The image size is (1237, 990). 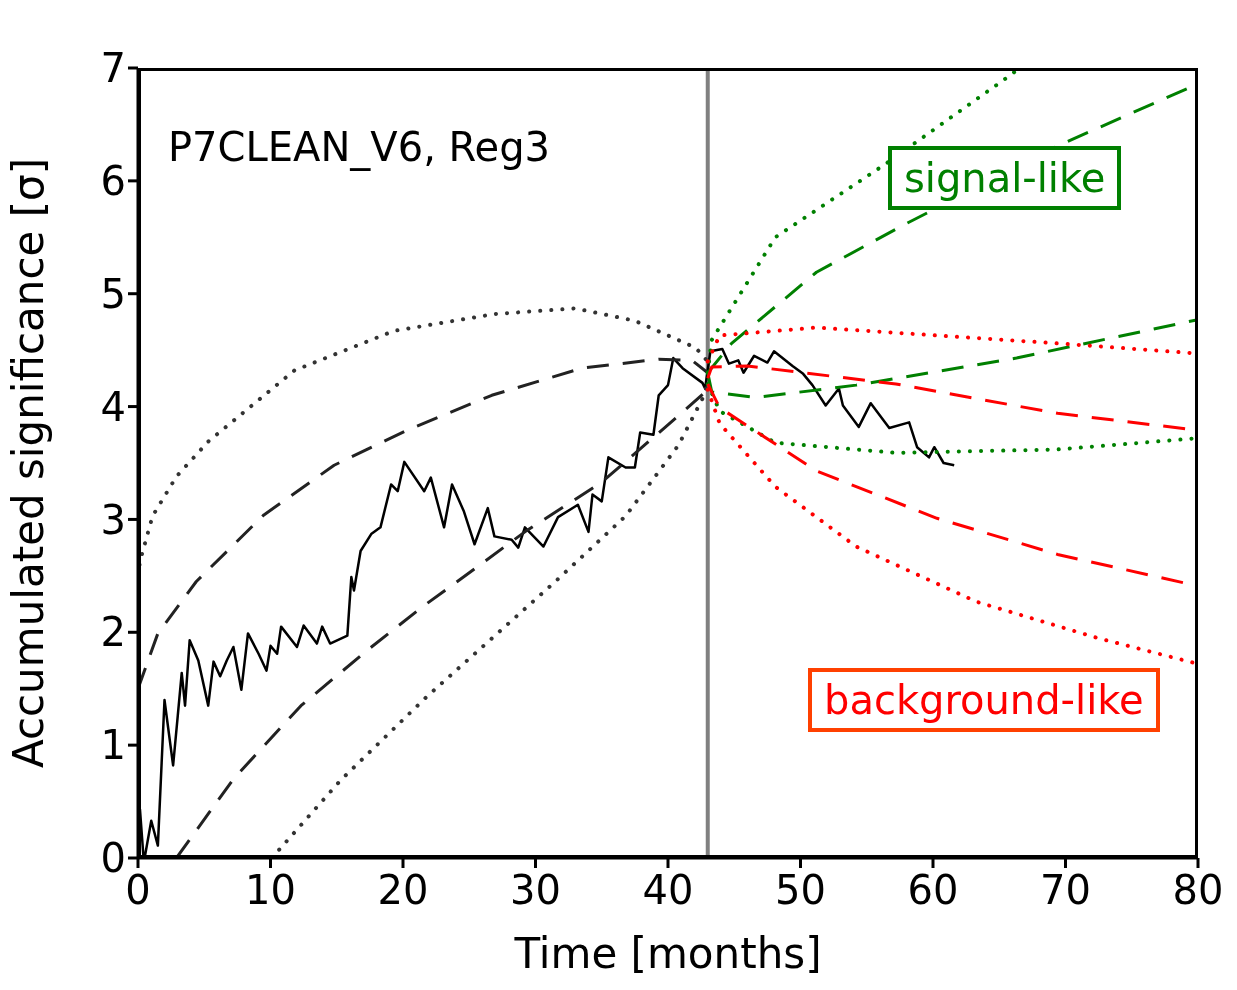 What do you see at coordinates (403, 890) in the screenshot?
I see `x-tick-label: 20` at bounding box center [403, 890].